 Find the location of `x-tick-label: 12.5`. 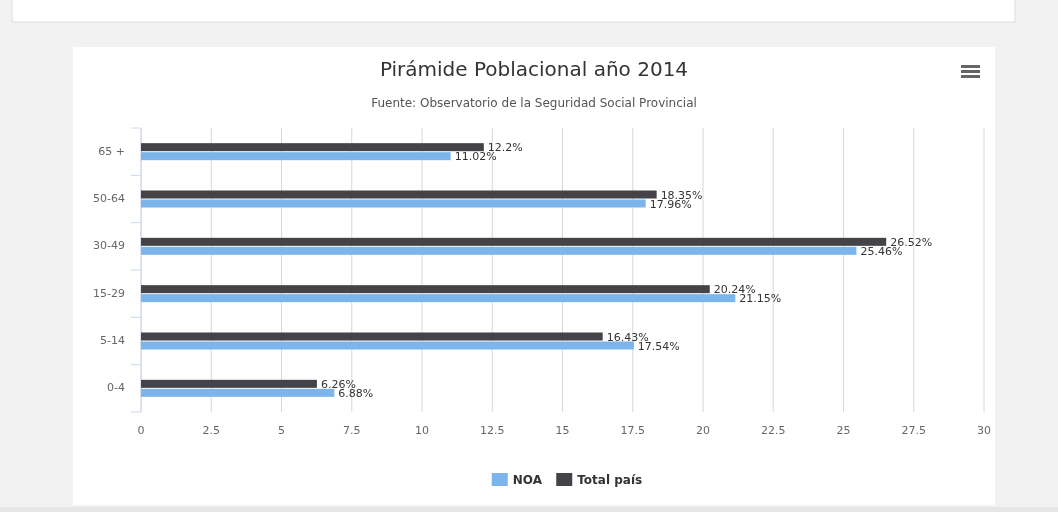

x-tick-label: 12.5 is located at coordinates (492, 430).